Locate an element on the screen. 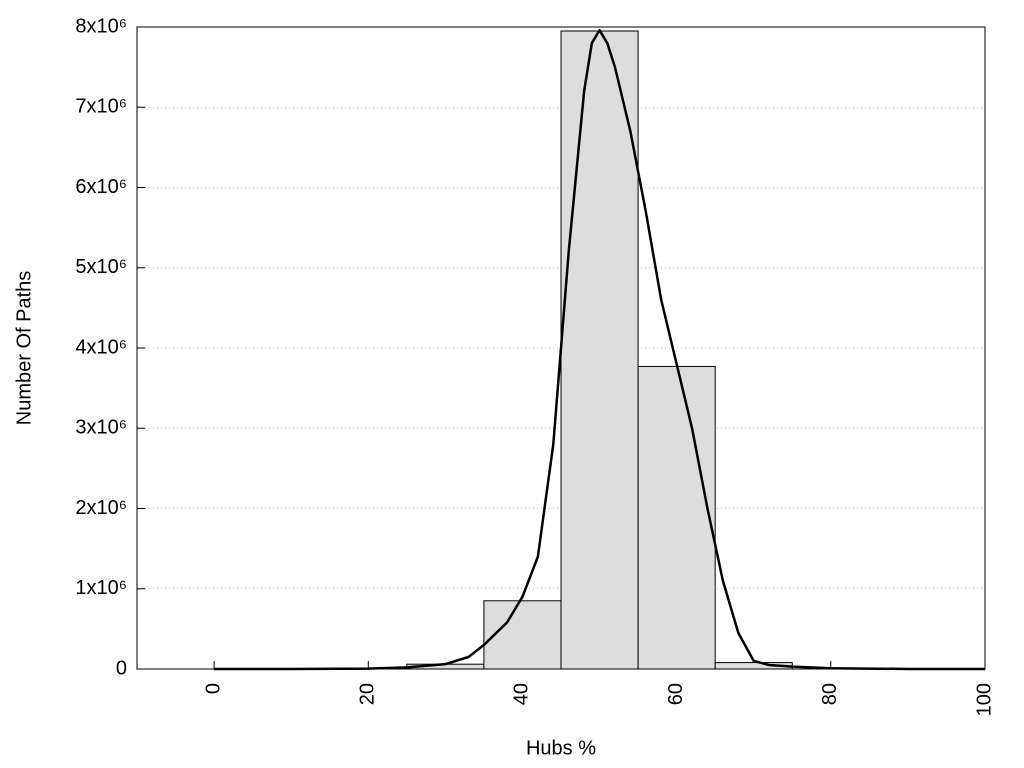 The image size is (1024, 768). y-tick-label: 7x10⁶ is located at coordinates (101, 107).